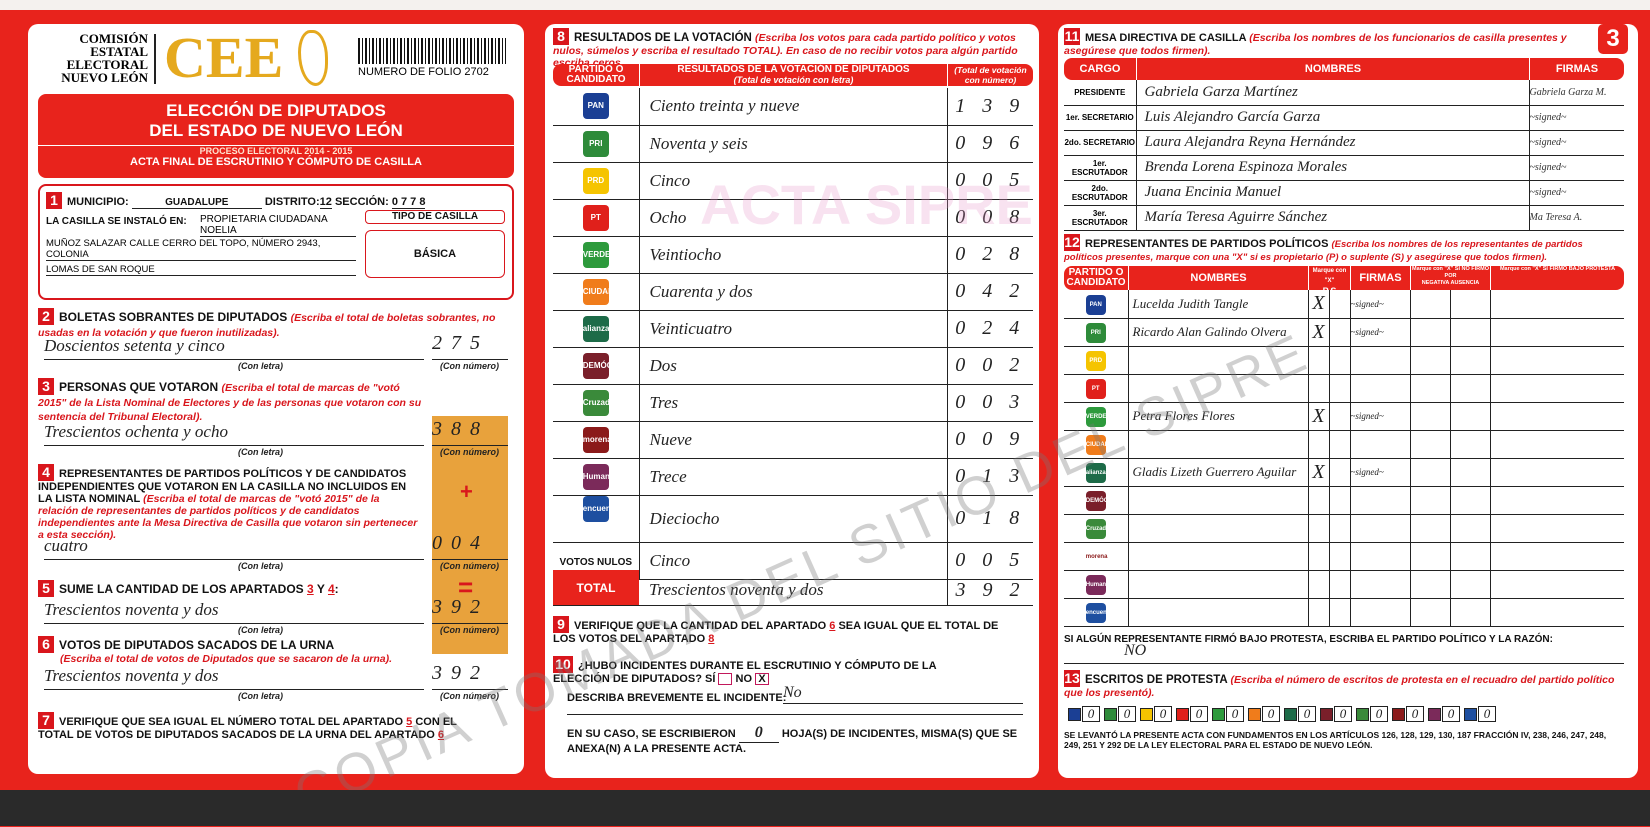  What do you see at coordinates (990, 75) in the screenshot?
I see `col-number: (Total de votación con número)` at bounding box center [990, 75].